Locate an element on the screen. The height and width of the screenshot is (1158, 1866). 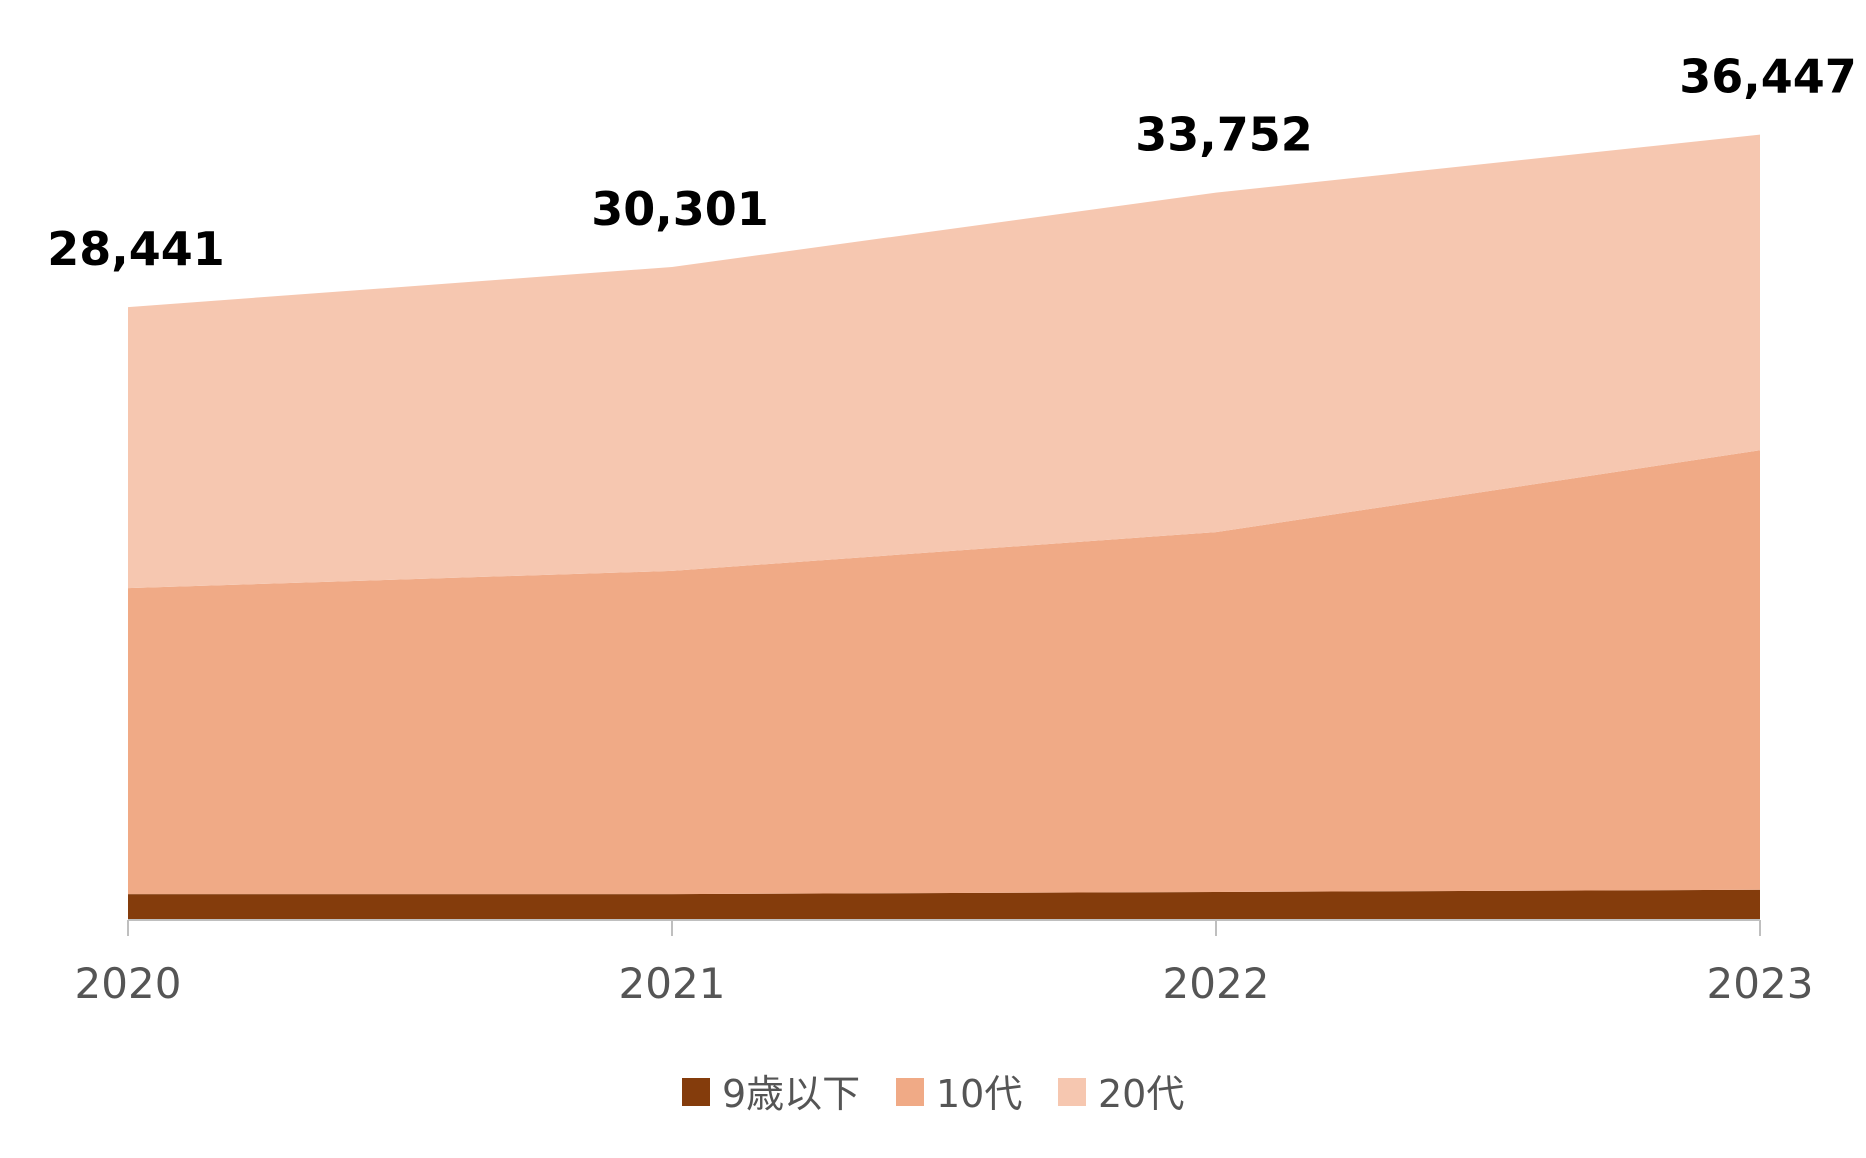
legend: 9歳以下 10代 20代 is located at coordinates (933, 1094).